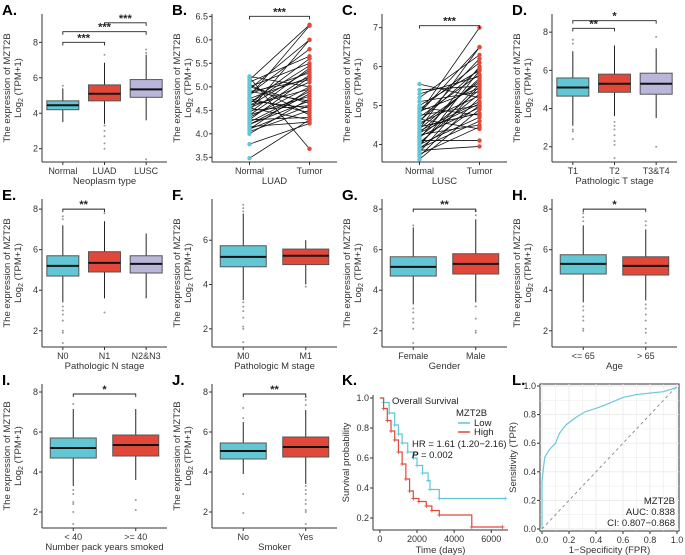 The height and width of the screenshot is (555, 685). I want to click on roc-curve, so click(609, 457).